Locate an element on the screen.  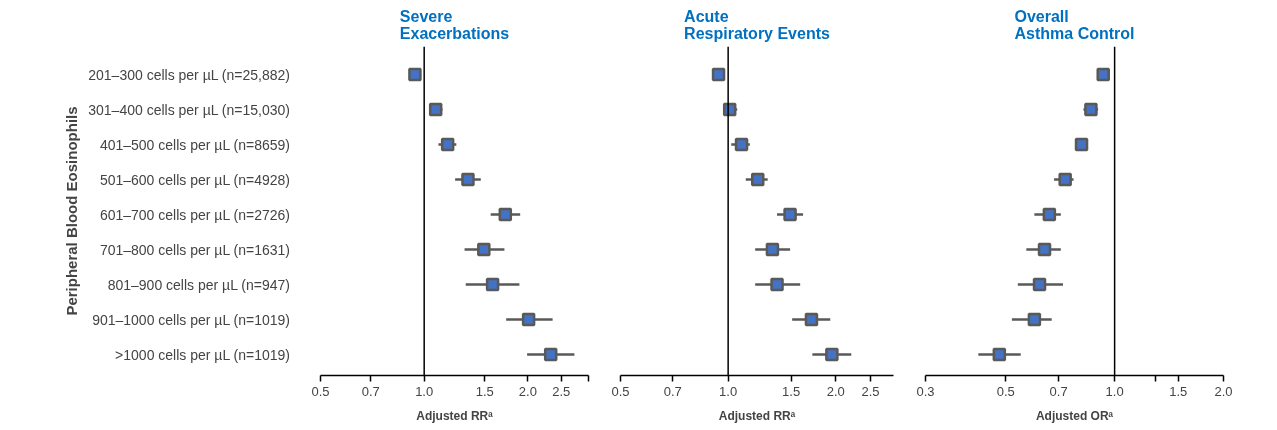
y-tick-label: >1000 cells per µL (n=1019) is located at coordinates (202, 354).